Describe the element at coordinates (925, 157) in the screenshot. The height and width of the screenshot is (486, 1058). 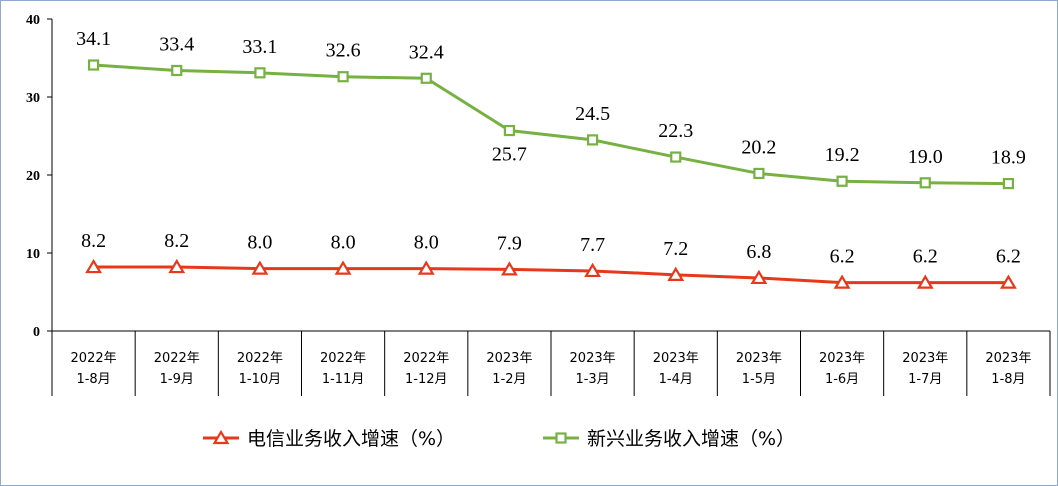
I see `data-label: 19.0` at that location.